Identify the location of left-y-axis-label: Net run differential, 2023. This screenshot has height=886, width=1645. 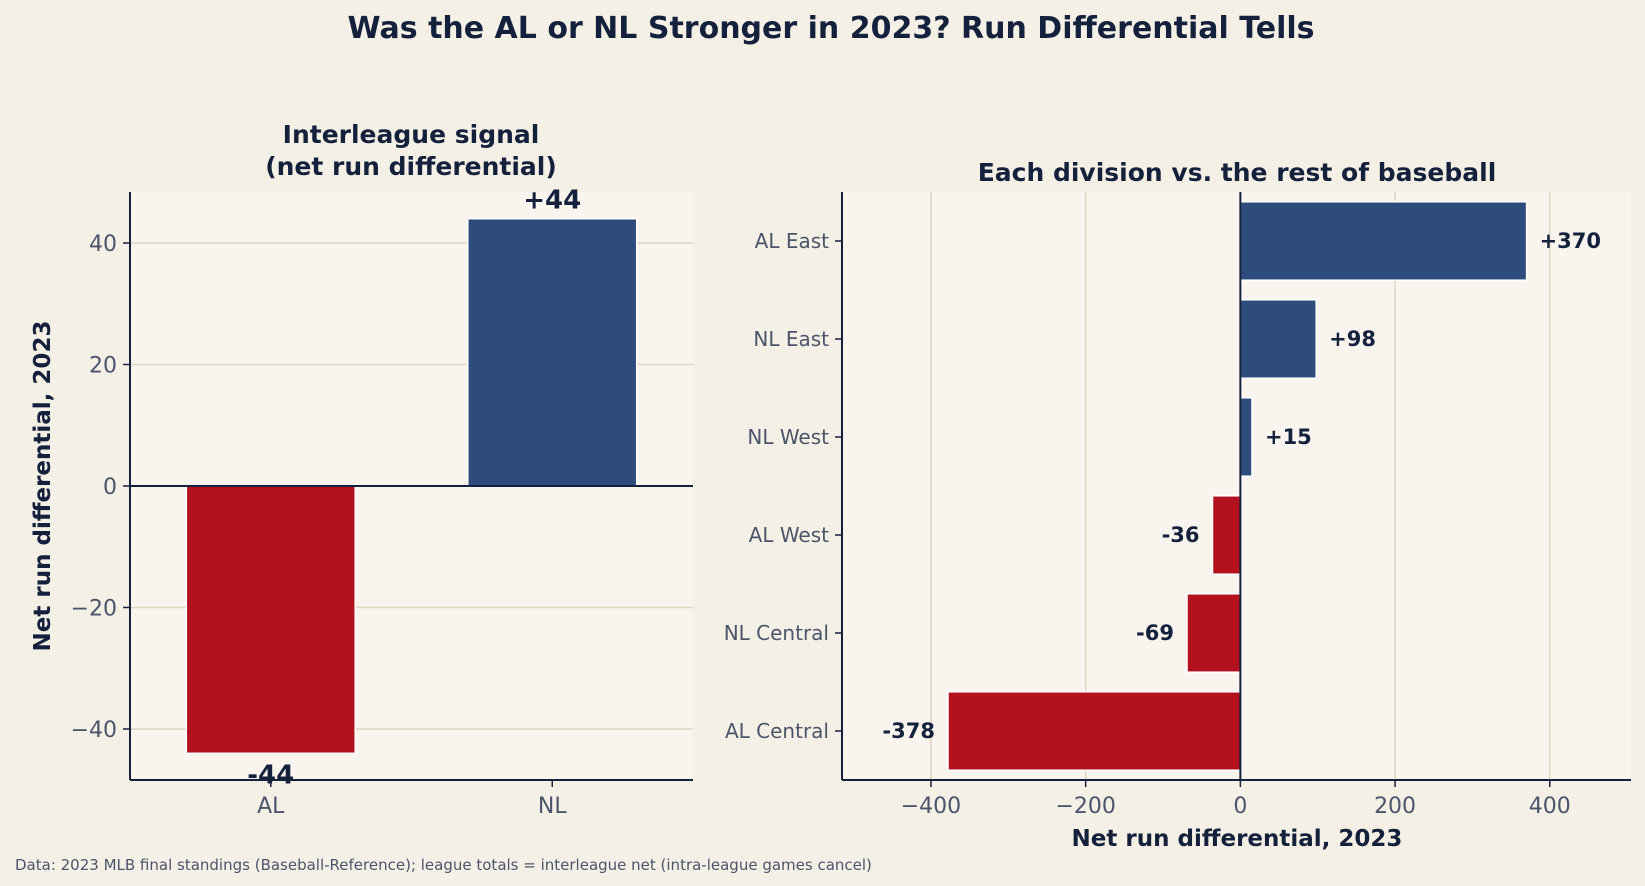
(43, 486).